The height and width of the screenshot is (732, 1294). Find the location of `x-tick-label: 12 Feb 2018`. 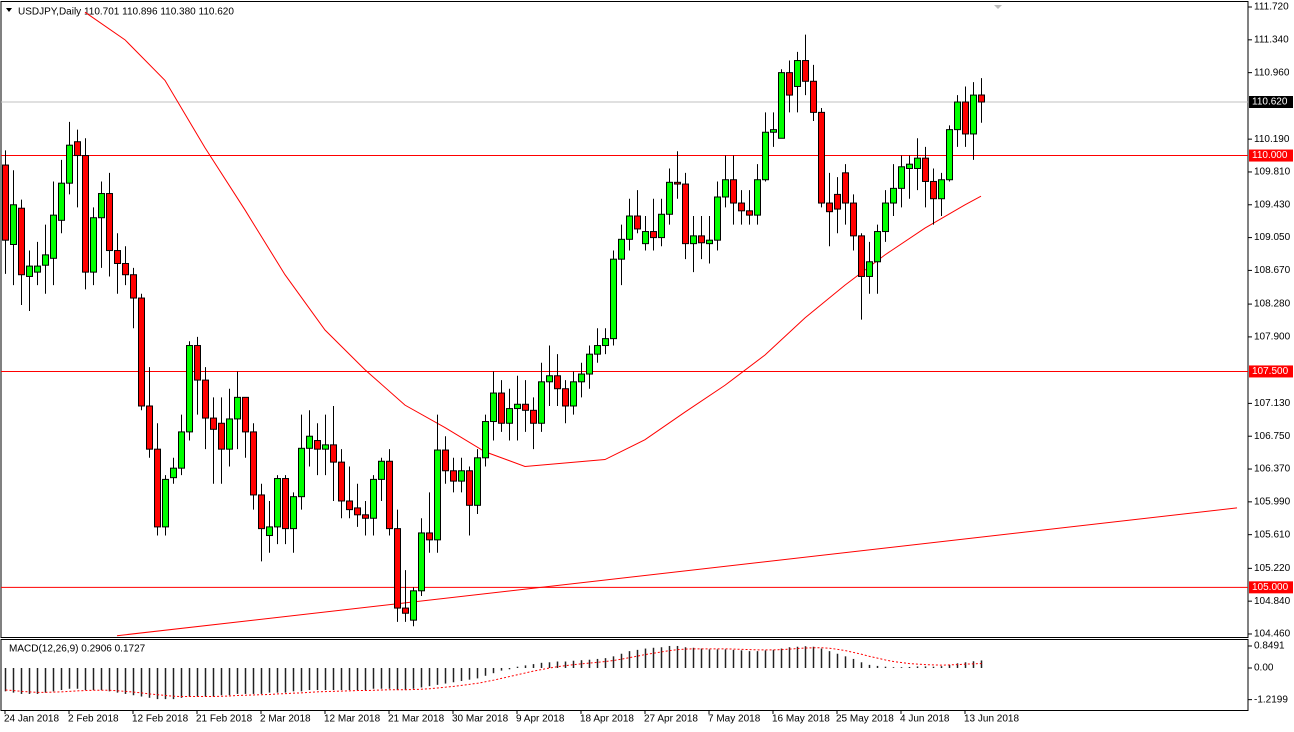

x-tick-label: 12 Feb 2018 is located at coordinates (160, 719).